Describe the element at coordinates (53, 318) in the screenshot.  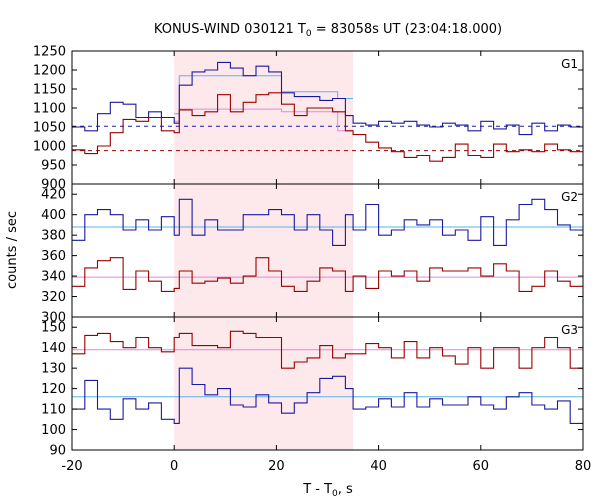
I see `g2-ytick-label-300: 300` at that location.